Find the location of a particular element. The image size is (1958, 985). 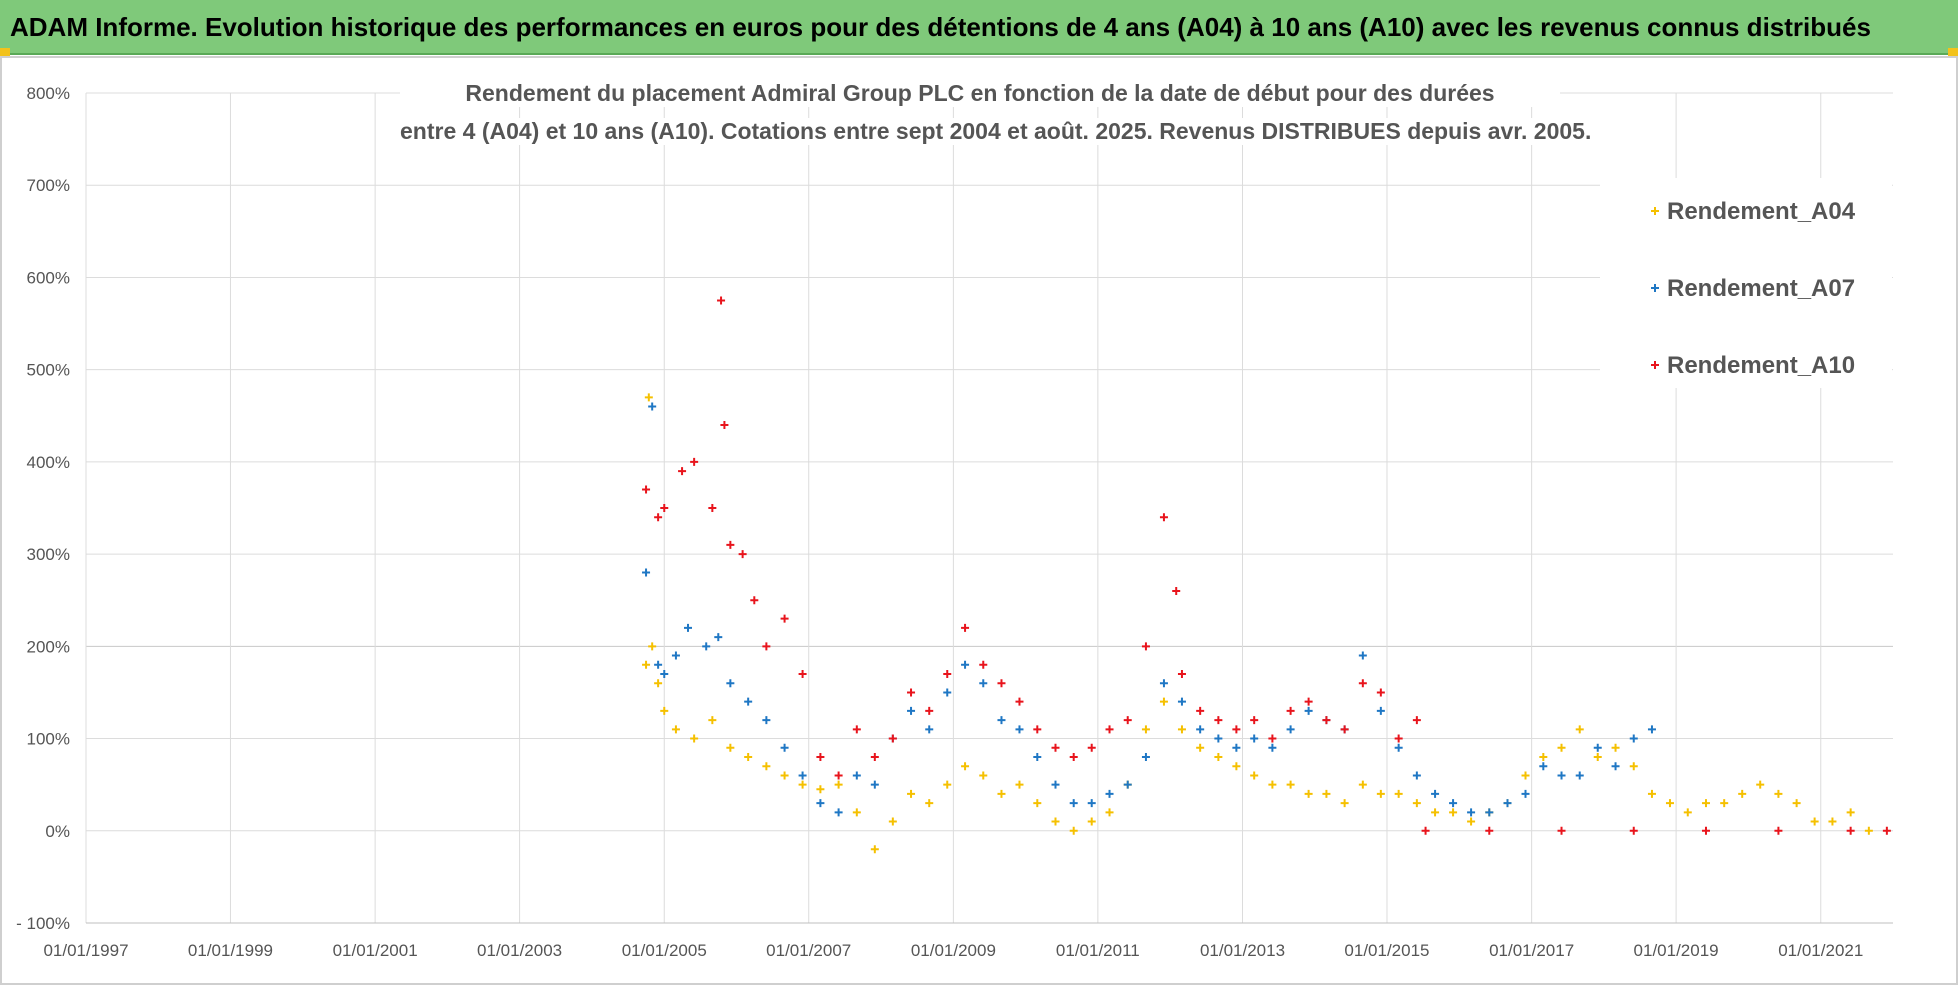

x-tick-label: 01/01/2003 is located at coordinates (519, 950).